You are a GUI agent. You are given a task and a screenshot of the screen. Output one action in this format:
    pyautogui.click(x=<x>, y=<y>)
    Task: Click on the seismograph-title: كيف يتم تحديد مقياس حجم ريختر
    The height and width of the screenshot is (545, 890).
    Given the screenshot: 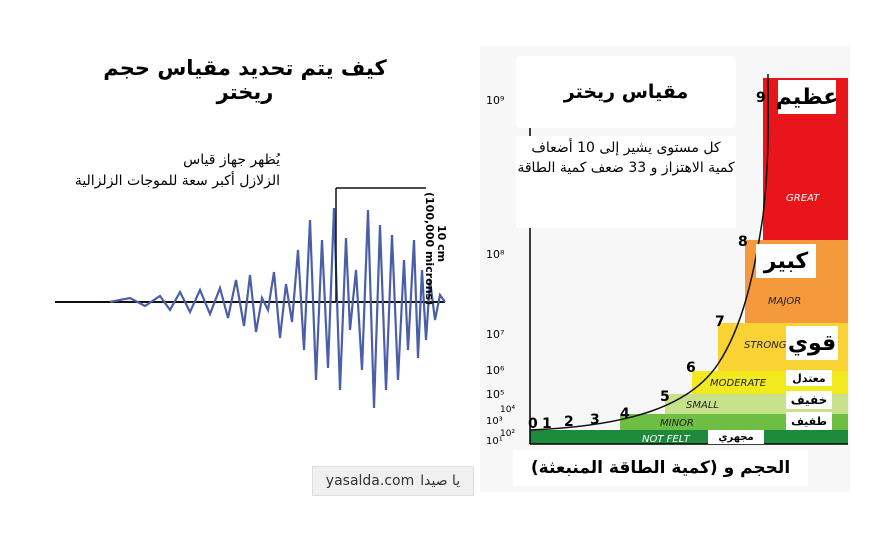 What is the action you would take?
    pyautogui.click(x=245, y=80)
    